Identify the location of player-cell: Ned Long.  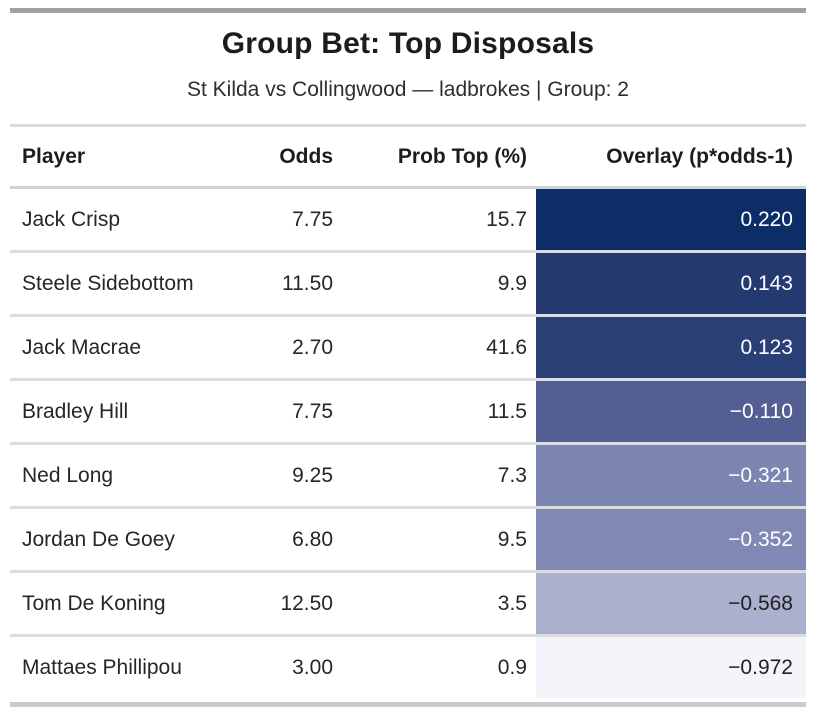
(130, 475).